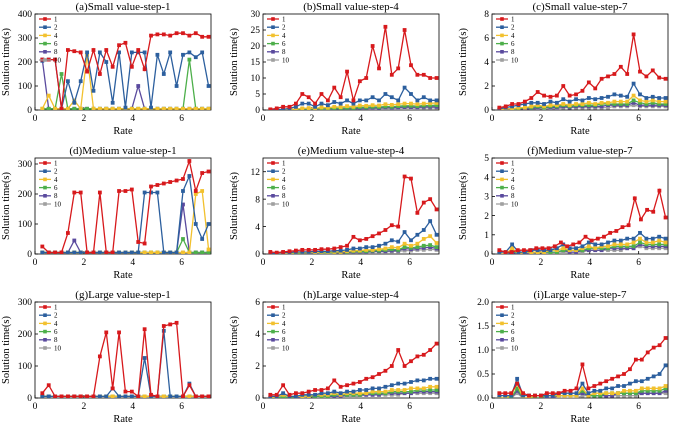 This screenshot has width=685, height=430. I want to click on y-tick-label: 6, so click(257, 303).